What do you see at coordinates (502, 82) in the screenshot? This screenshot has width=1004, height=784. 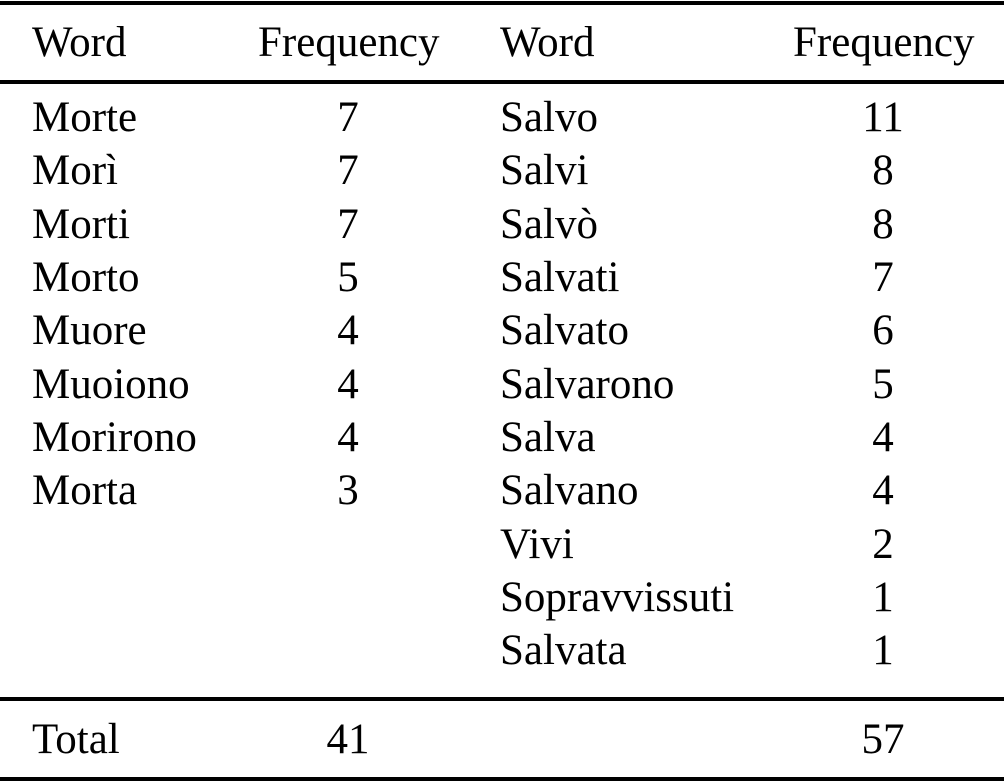 I see `header-rule` at bounding box center [502, 82].